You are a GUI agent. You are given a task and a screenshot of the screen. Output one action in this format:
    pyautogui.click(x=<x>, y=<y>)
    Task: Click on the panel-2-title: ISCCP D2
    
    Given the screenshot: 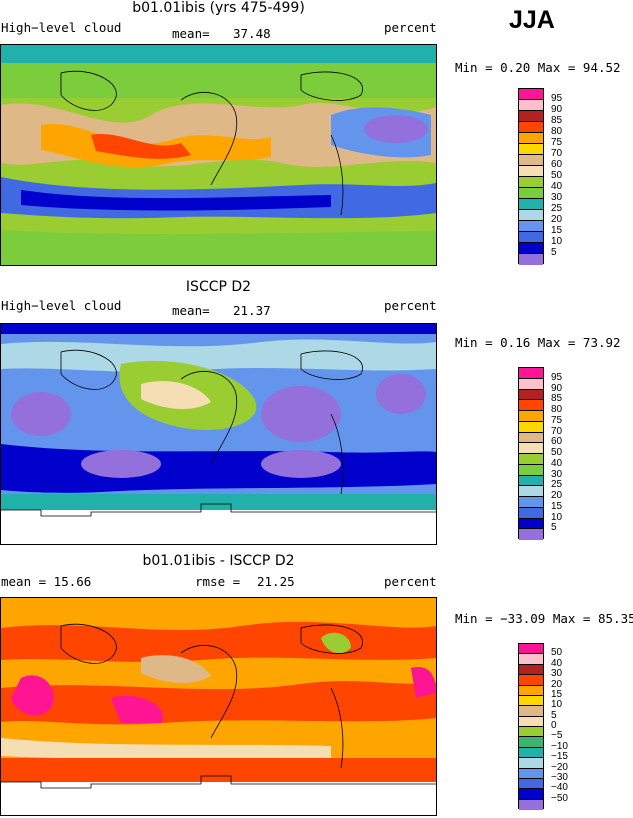 What is the action you would take?
    pyautogui.click(x=218, y=287)
    